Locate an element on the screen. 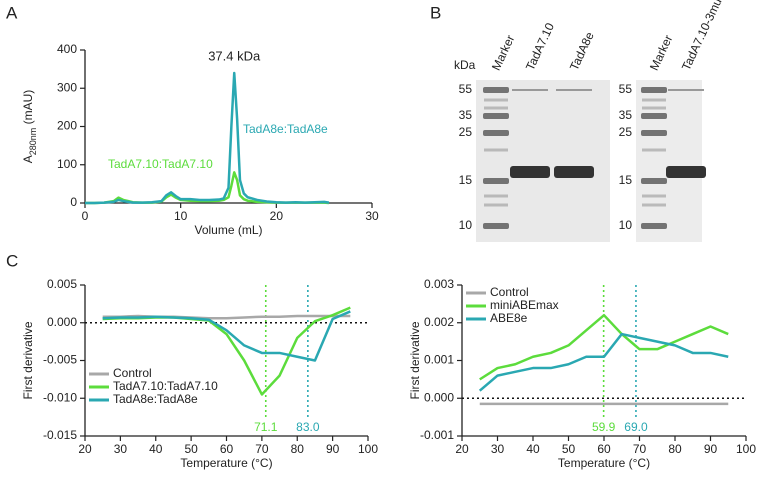 The width and height of the screenshot is (762, 486). x-tick-label: 50 is located at coordinates (569, 449).